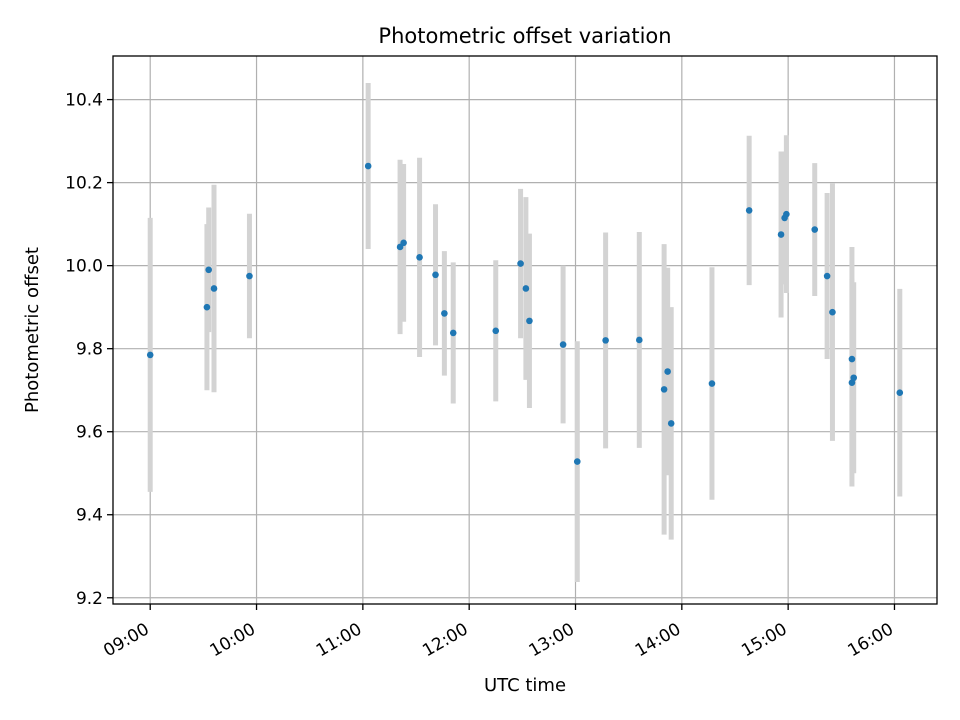 The image size is (960, 720). I want to click on y-tick-label: 10.4, so click(84, 101).